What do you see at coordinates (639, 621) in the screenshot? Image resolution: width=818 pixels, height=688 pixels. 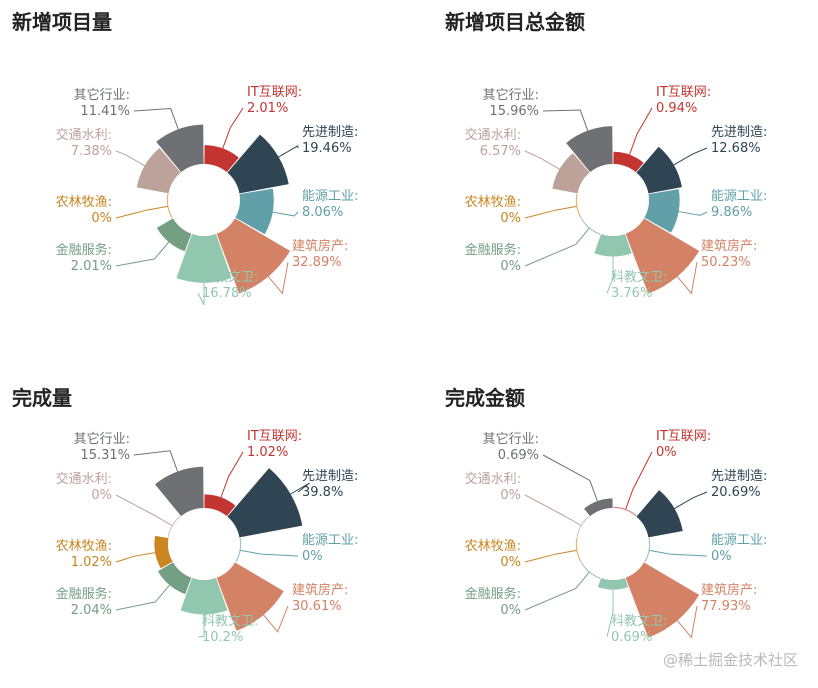 I see `label-name-education: 科教文卫:` at bounding box center [639, 621].